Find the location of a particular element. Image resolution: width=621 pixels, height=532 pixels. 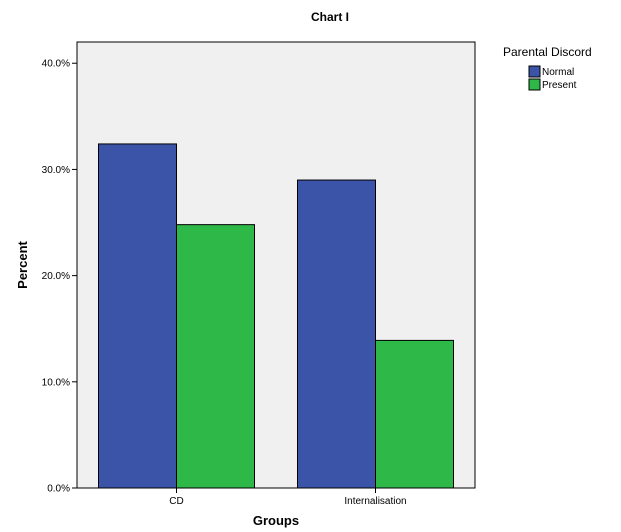

y-tick-label: 20.0% is located at coordinates (56, 276).